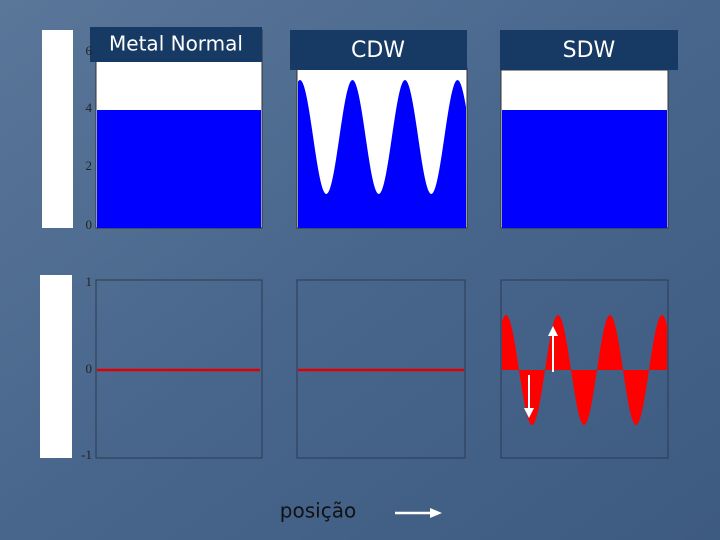 The width and height of the screenshot is (720, 540). Describe the element at coordinates (86, 454) in the screenshot. I see `tick-label: -1` at that location.